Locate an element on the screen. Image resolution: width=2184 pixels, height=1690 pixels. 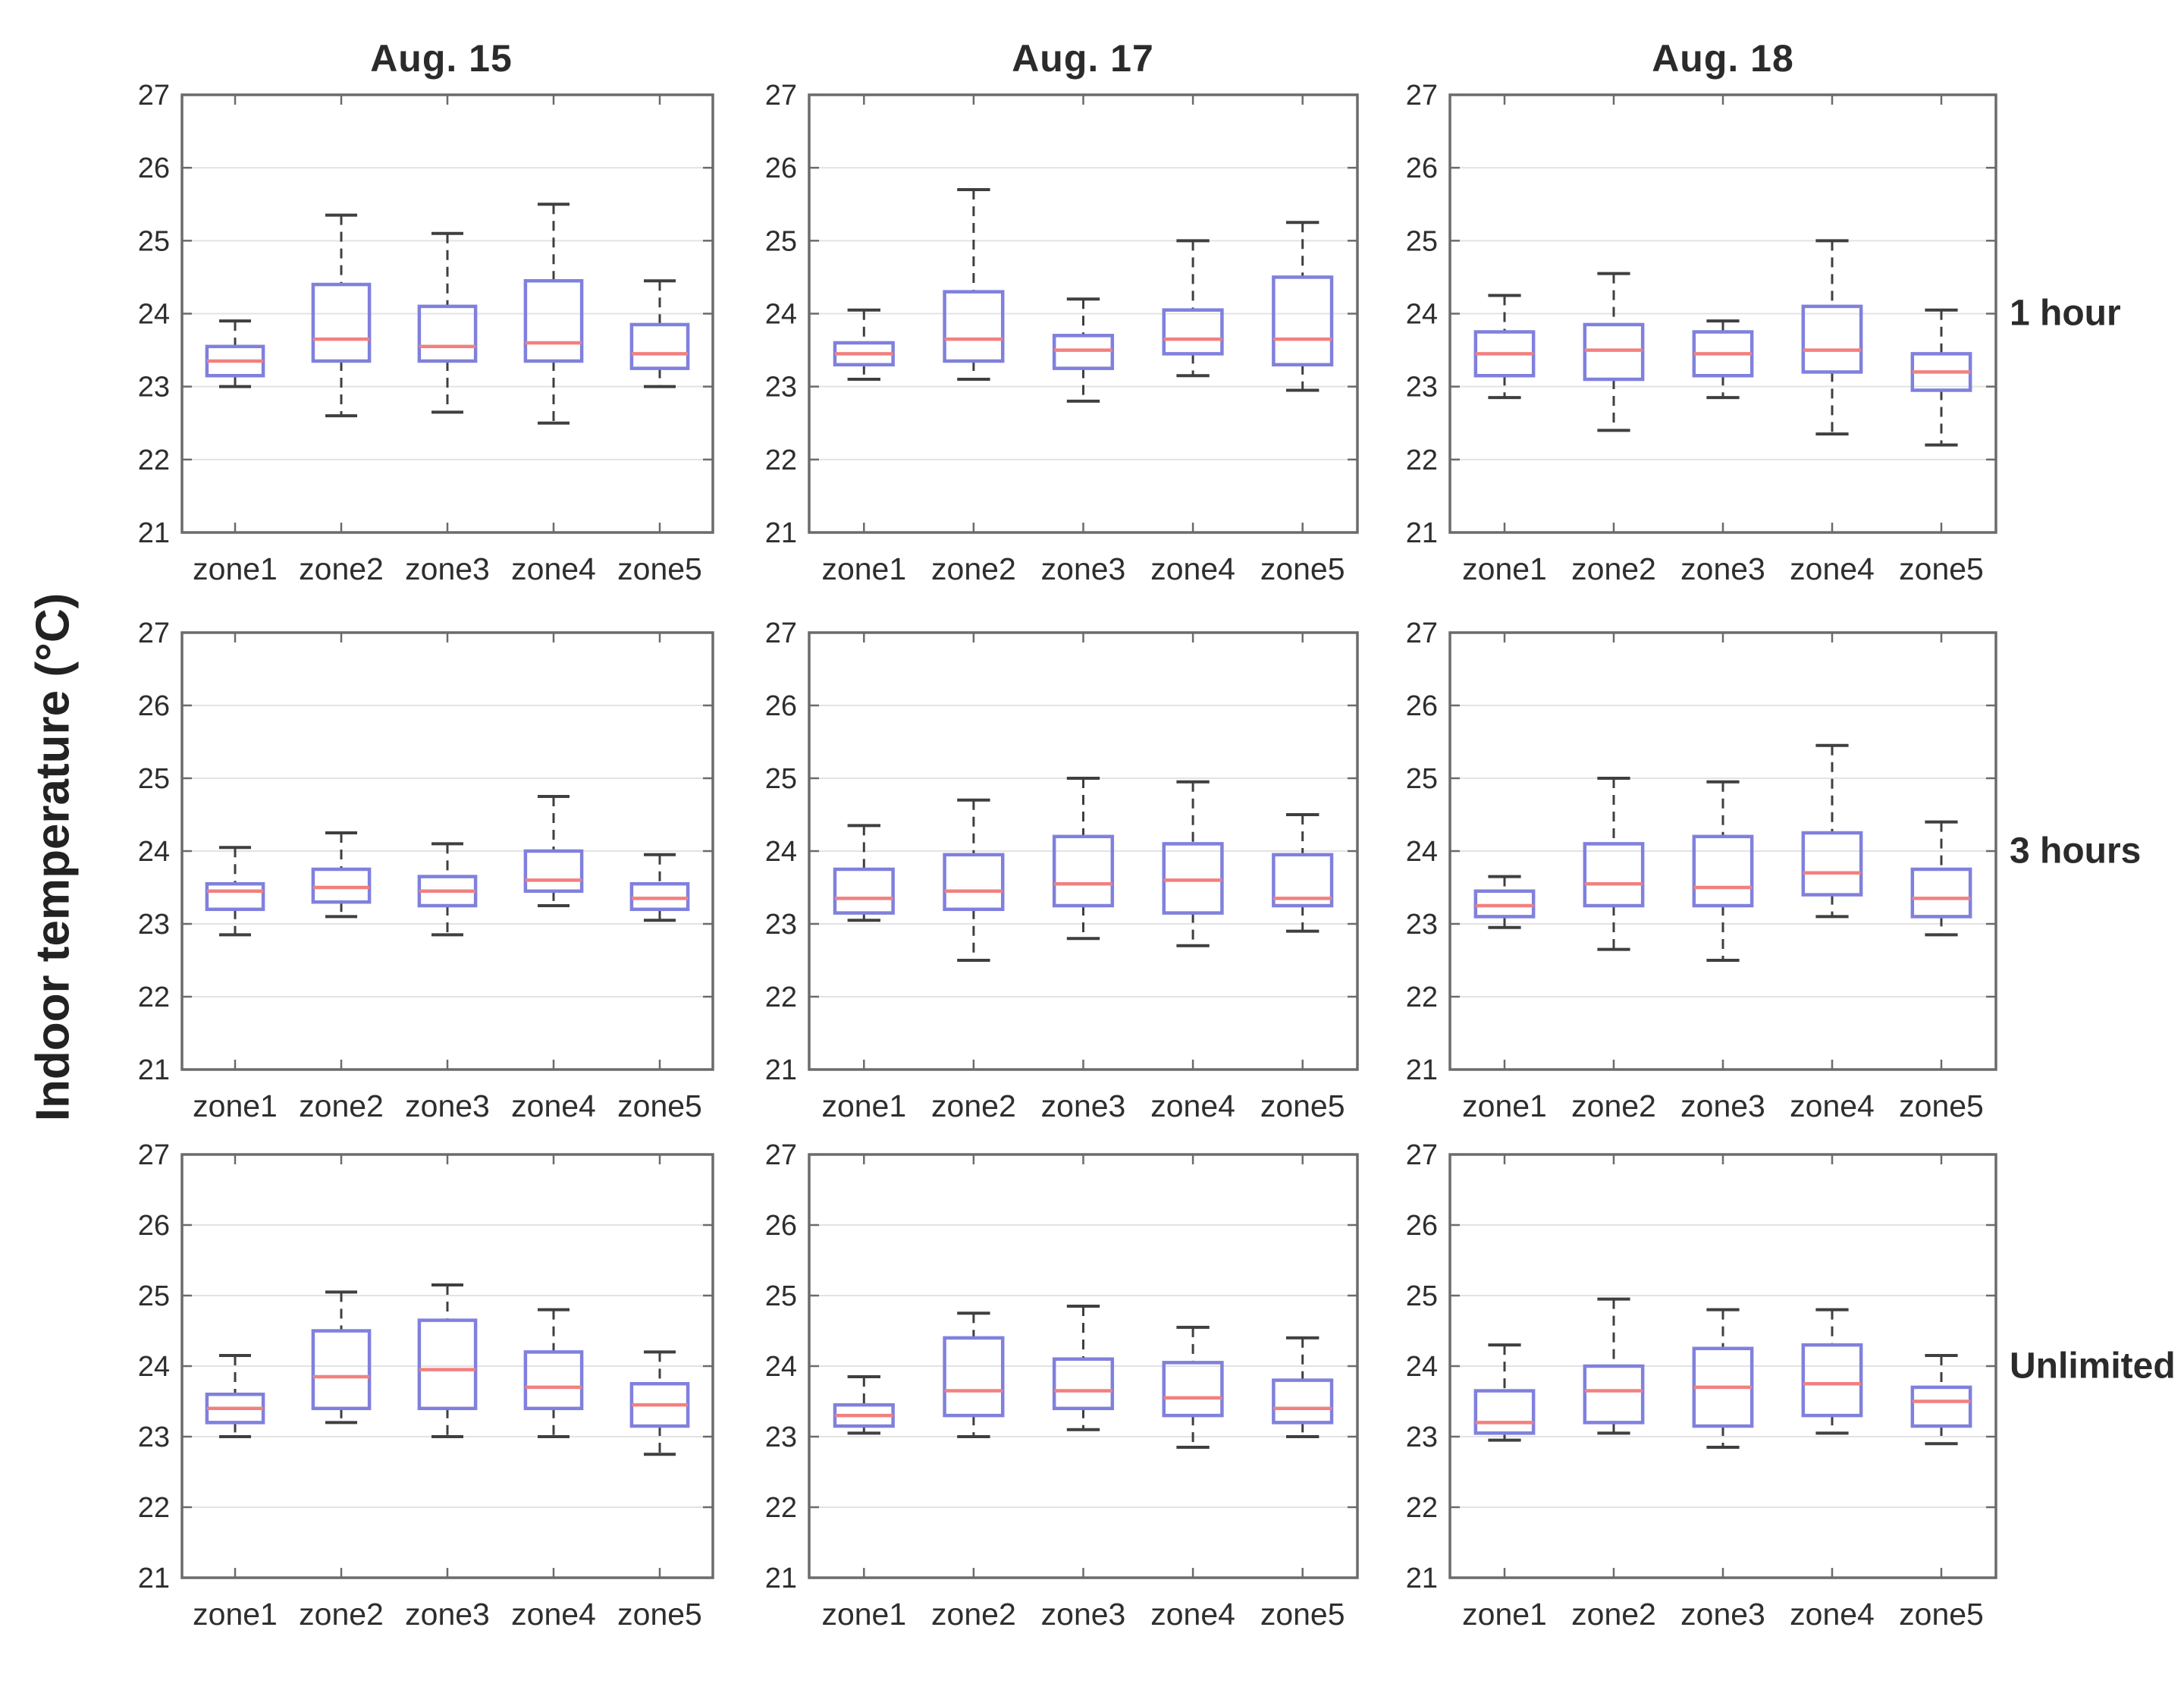
boxplot-panel-aug17-unlimited: 21 22 23 24 25 26 27 zone1 zone2 zone3 zone4 zone5 is located at coordinates (1043, 1394).